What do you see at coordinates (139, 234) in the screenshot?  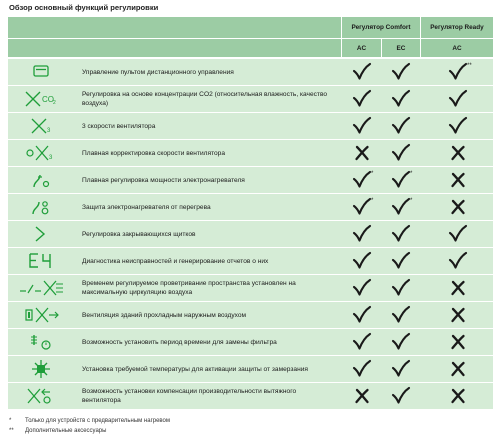 I see `function-description: Регулировка закрывающихся щитков` at bounding box center [139, 234].